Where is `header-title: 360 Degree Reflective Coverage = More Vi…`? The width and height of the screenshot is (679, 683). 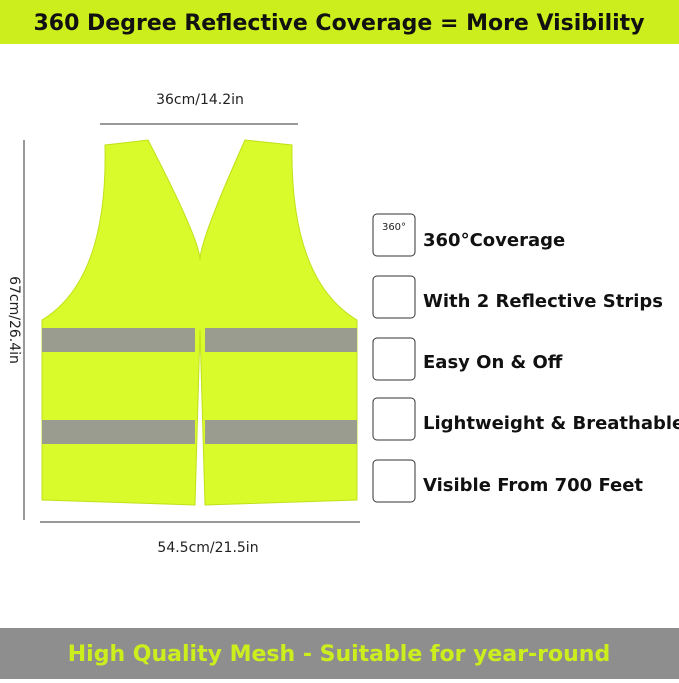
header-title: 360 Degree Reflective Coverage = More Vi… is located at coordinates (338, 23).